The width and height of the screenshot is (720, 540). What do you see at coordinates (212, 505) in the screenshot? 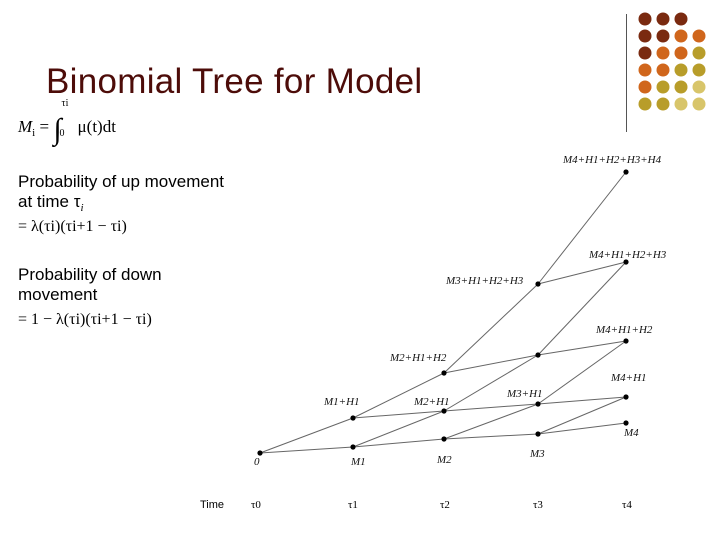
I see `time-axis-label: Time` at bounding box center [212, 505].